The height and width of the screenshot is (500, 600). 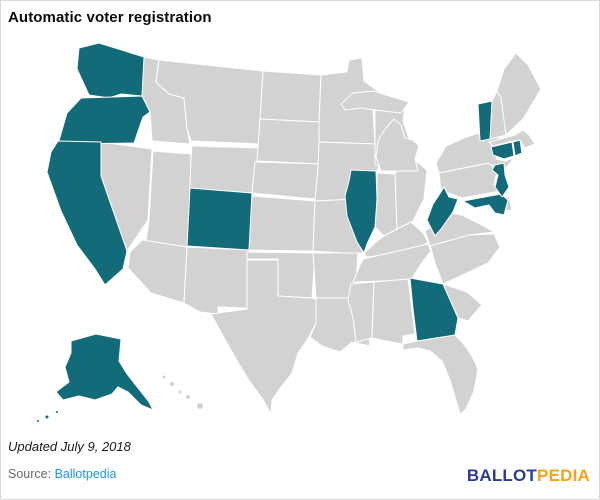 What do you see at coordinates (434, 309) in the screenshot?
I see `state-ga` at bounding box center [434, 309].